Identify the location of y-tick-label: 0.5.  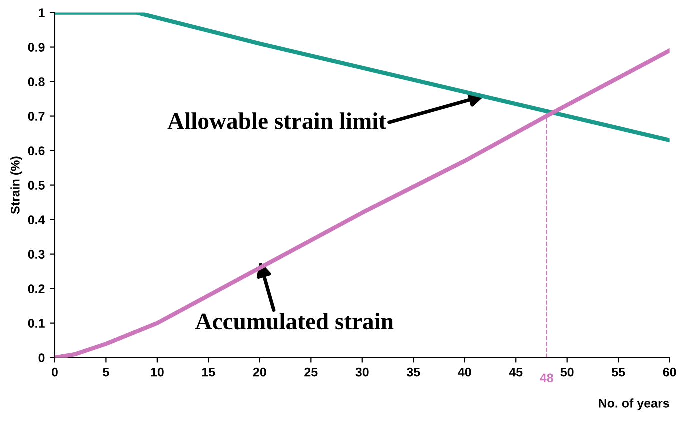
(36, 185).